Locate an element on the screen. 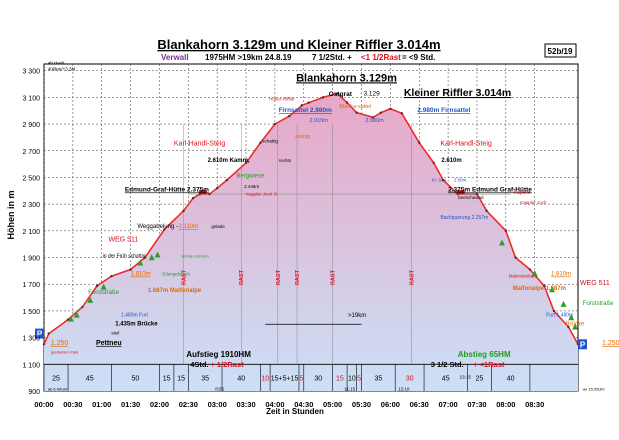  segment-label: 15+5+15 is located at coordinates (285, 379).